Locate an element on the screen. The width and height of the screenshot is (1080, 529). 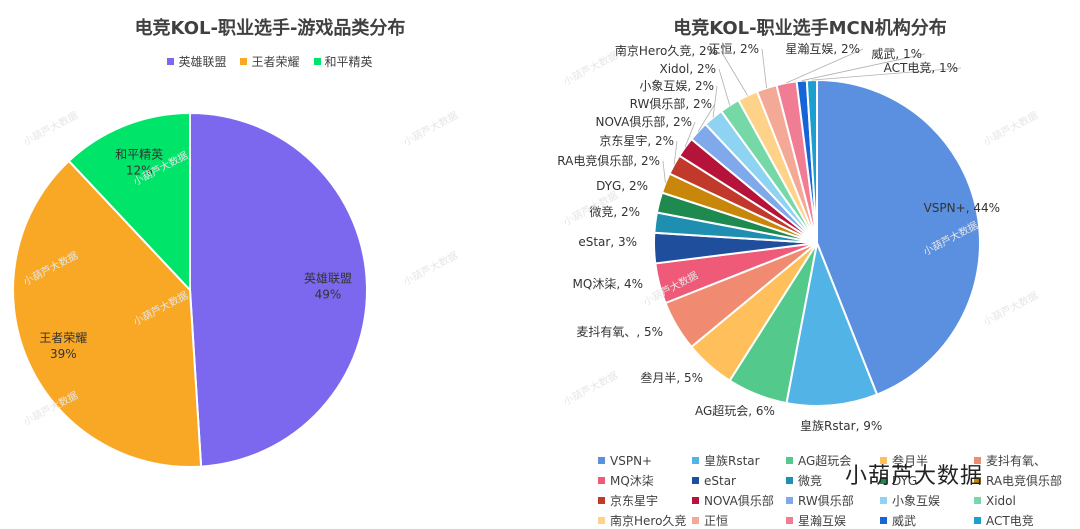
legend-item: 南京Hero久竞 is located at coordinates (645, 520).